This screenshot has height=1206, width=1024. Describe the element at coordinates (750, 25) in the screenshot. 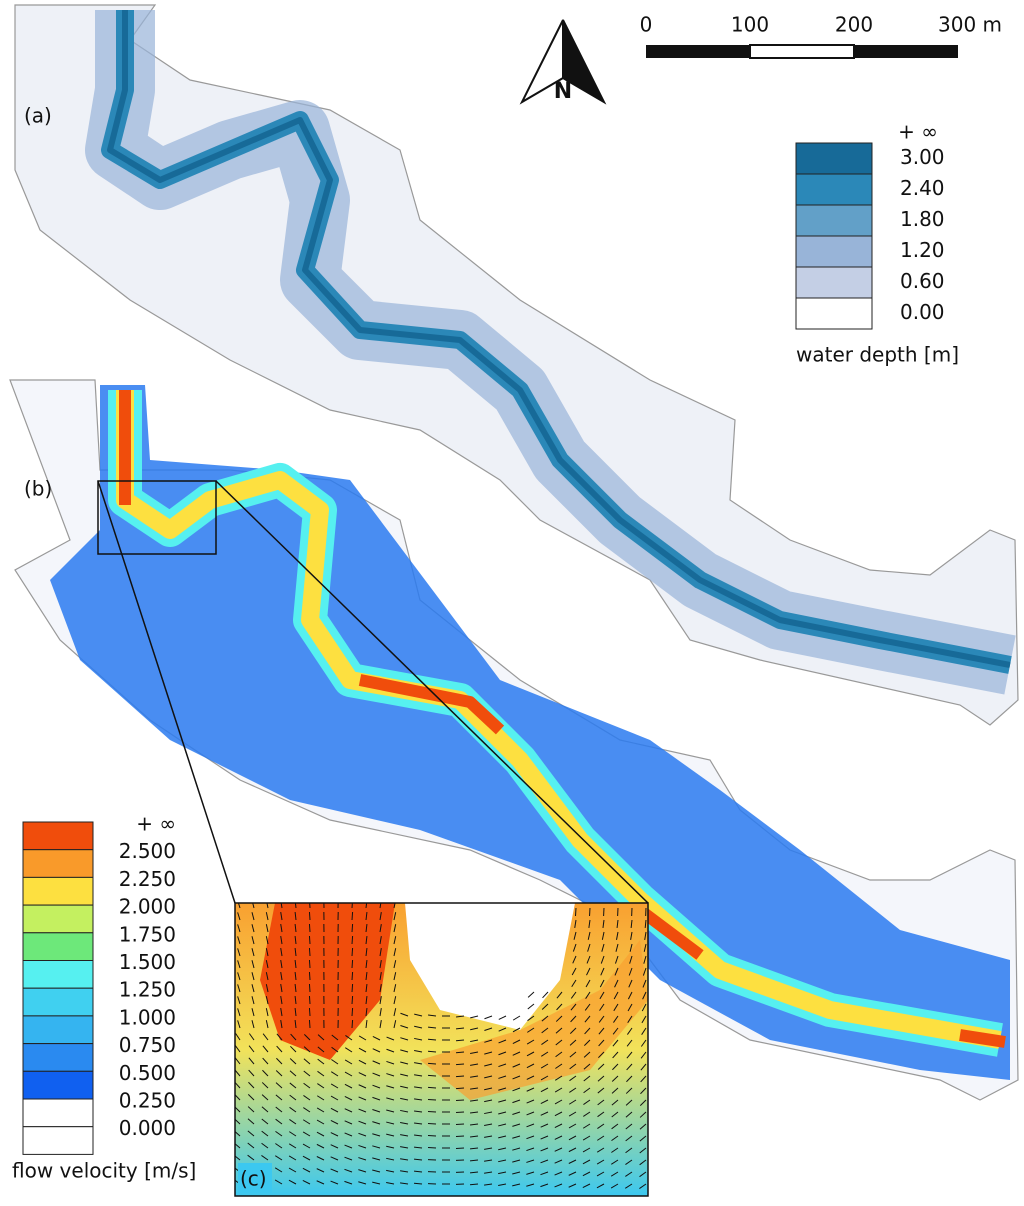

I see `scale-label: 100` at that location.